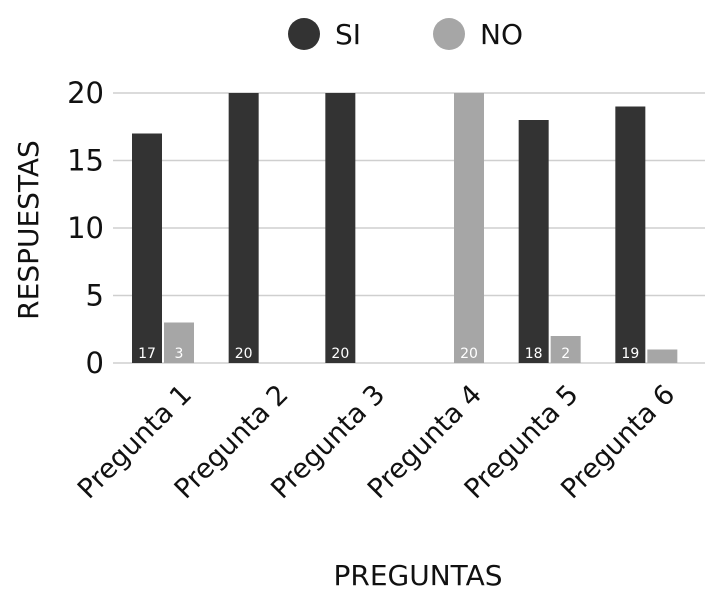 This screenshot has width=705, height=589. What do you see at coordinates (147, 354) in the screenshot?
I see `data-label-si-pregunta-1: 17` at bounding box center [147, 354].